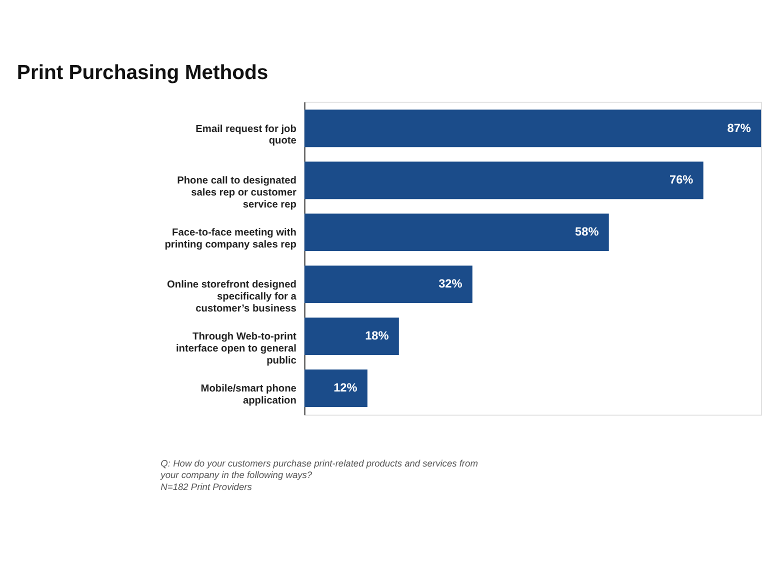 This screenshot has width=778, height=587. What do you see at coordinates (237, 349) in the screenshot?
I see `y-tick-label: Through Web-to-print interface open to general public` at bounding box center [237, 349].